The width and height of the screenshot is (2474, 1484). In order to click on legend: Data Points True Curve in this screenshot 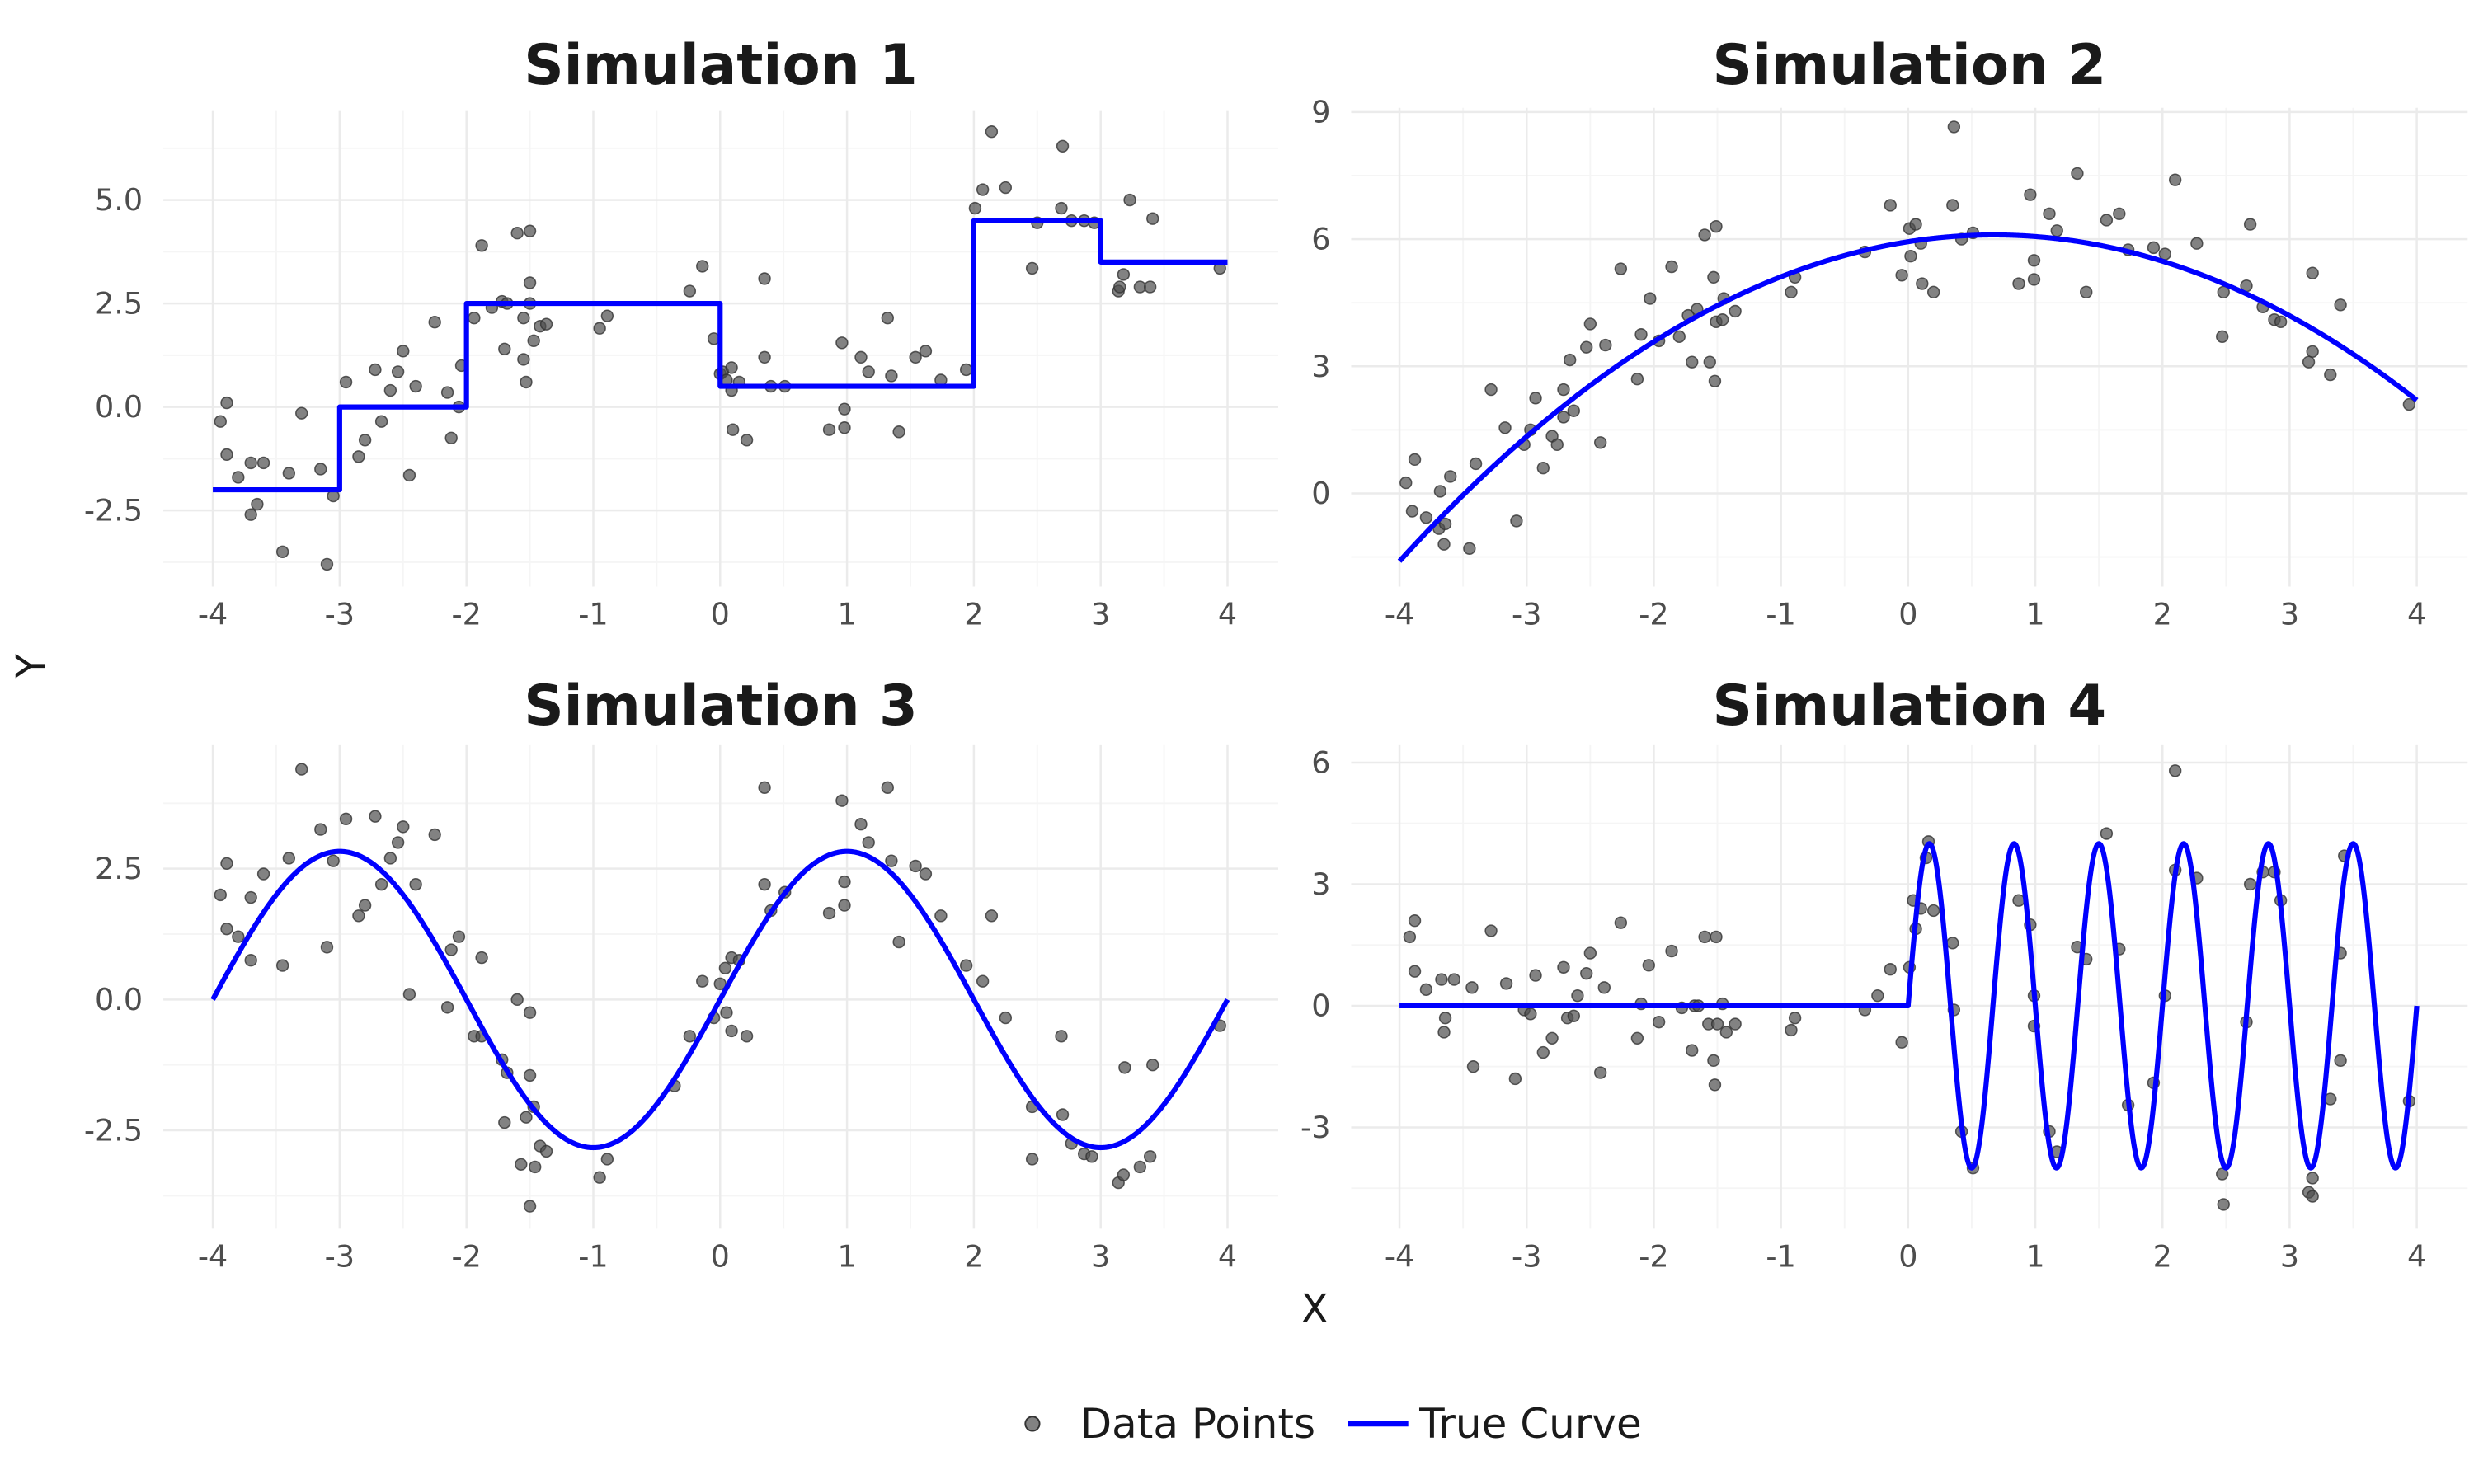, I will do `click(1333, 1424)`.